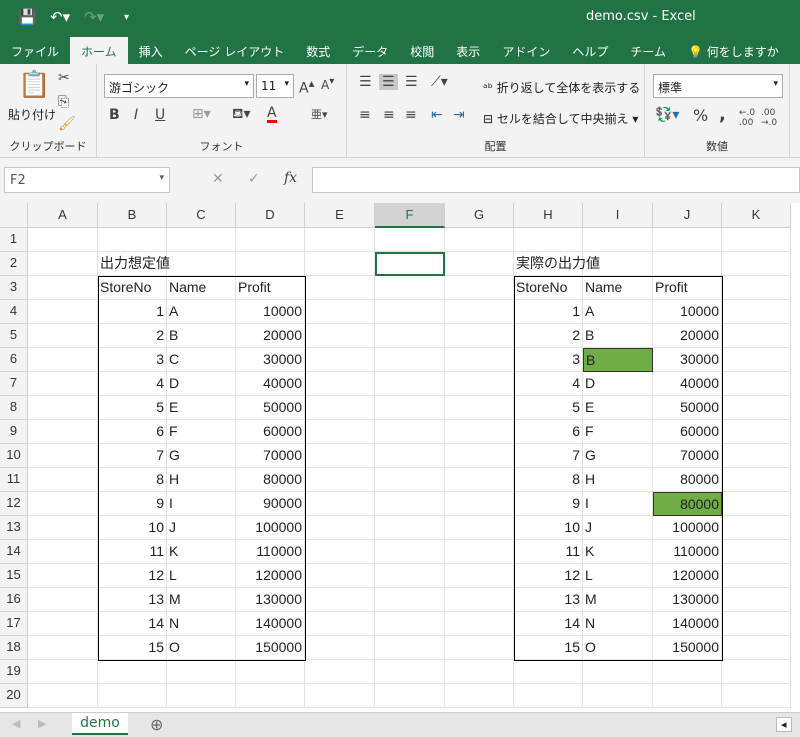 This screenshot has height=737, width=800. Describe the element at coordinates (548, 336) in the screenshot. I see `cell-H5: 2` at that location.